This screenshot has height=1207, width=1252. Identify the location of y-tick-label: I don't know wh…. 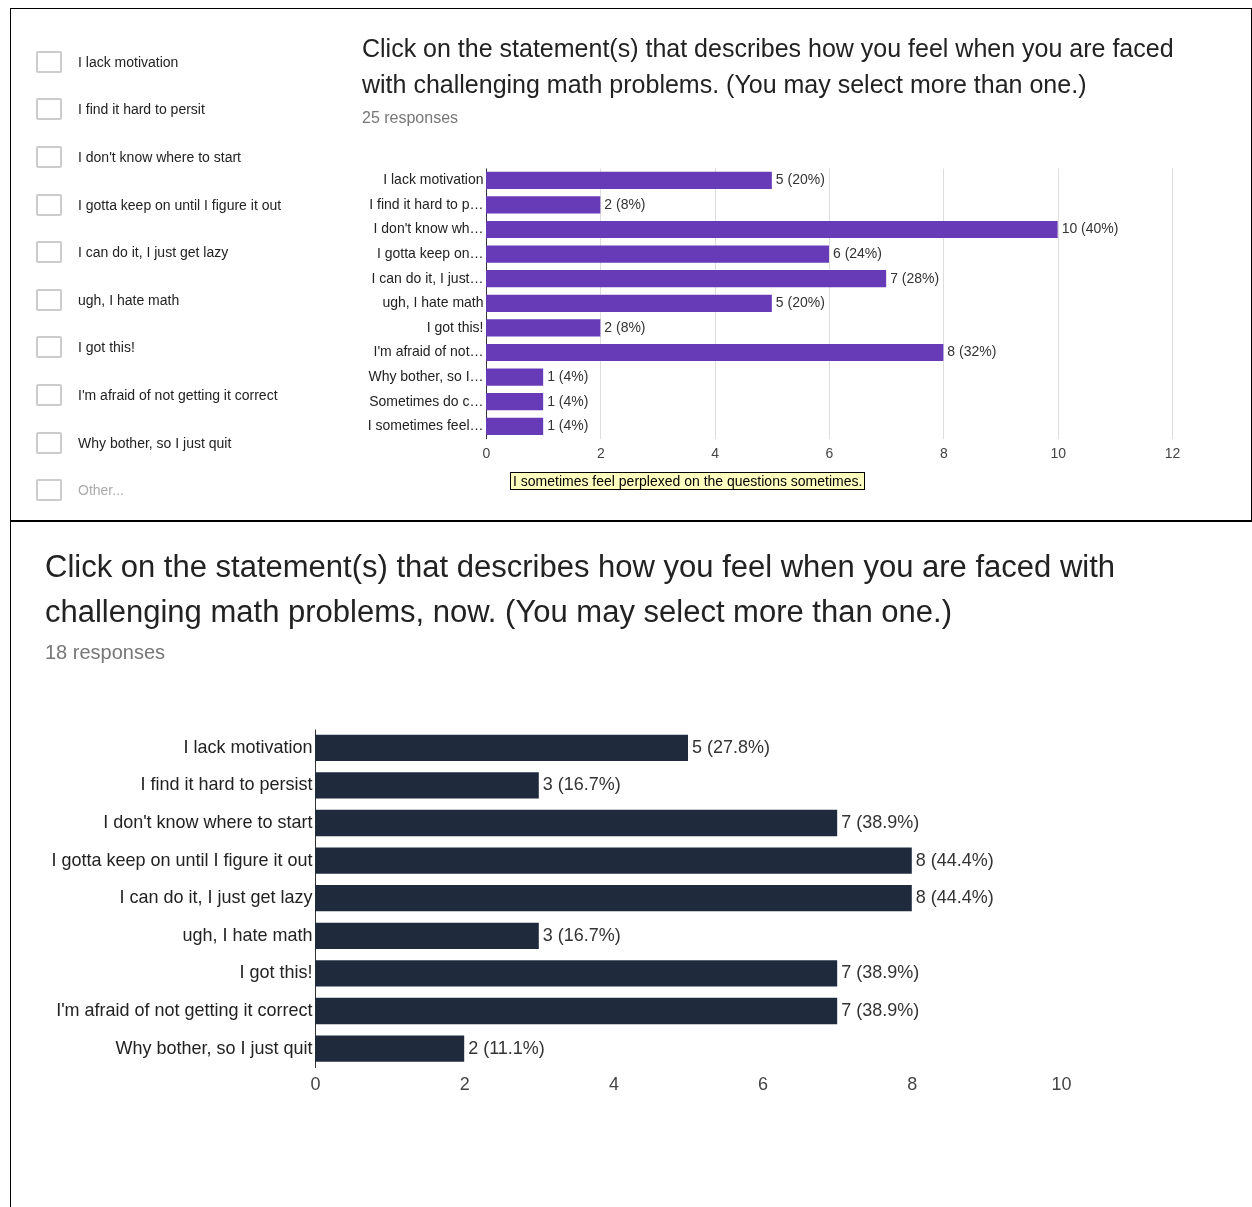
(428, 228).